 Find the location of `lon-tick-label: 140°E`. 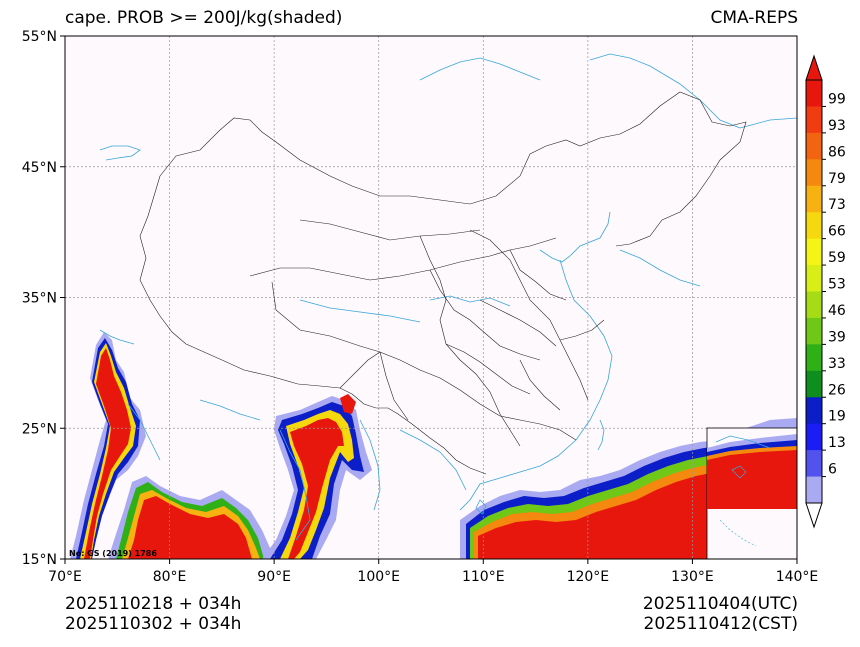

lon-tick-label: 140°E is located at coordinates (797, 577).